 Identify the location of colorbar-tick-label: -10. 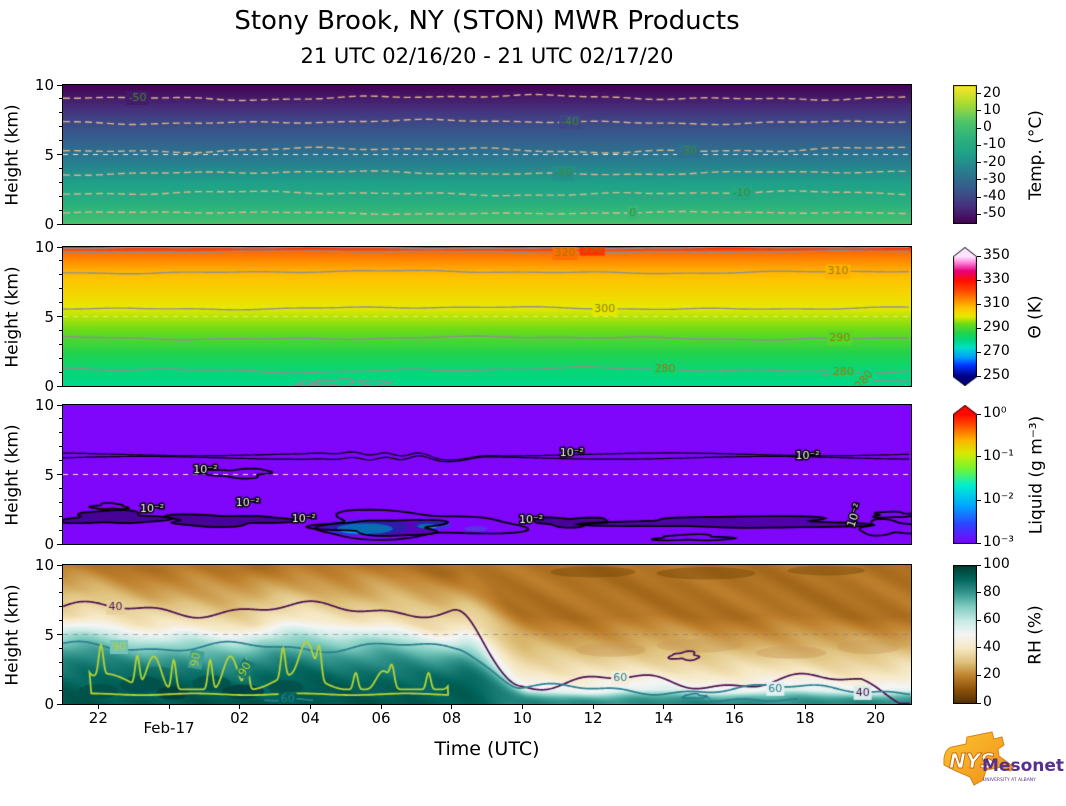
(994, 144).